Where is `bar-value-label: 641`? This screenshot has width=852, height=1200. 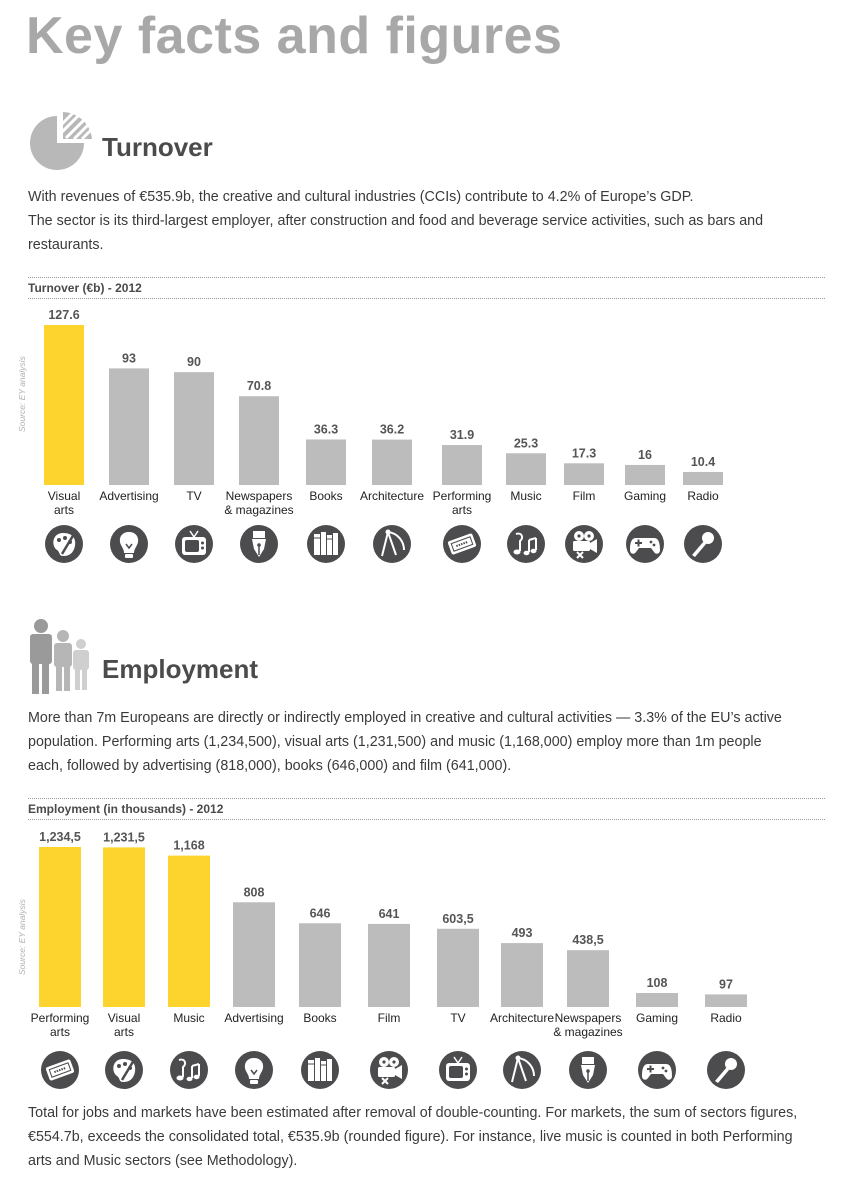
bar-value-label: 641 is located at coordinates (389, 914).